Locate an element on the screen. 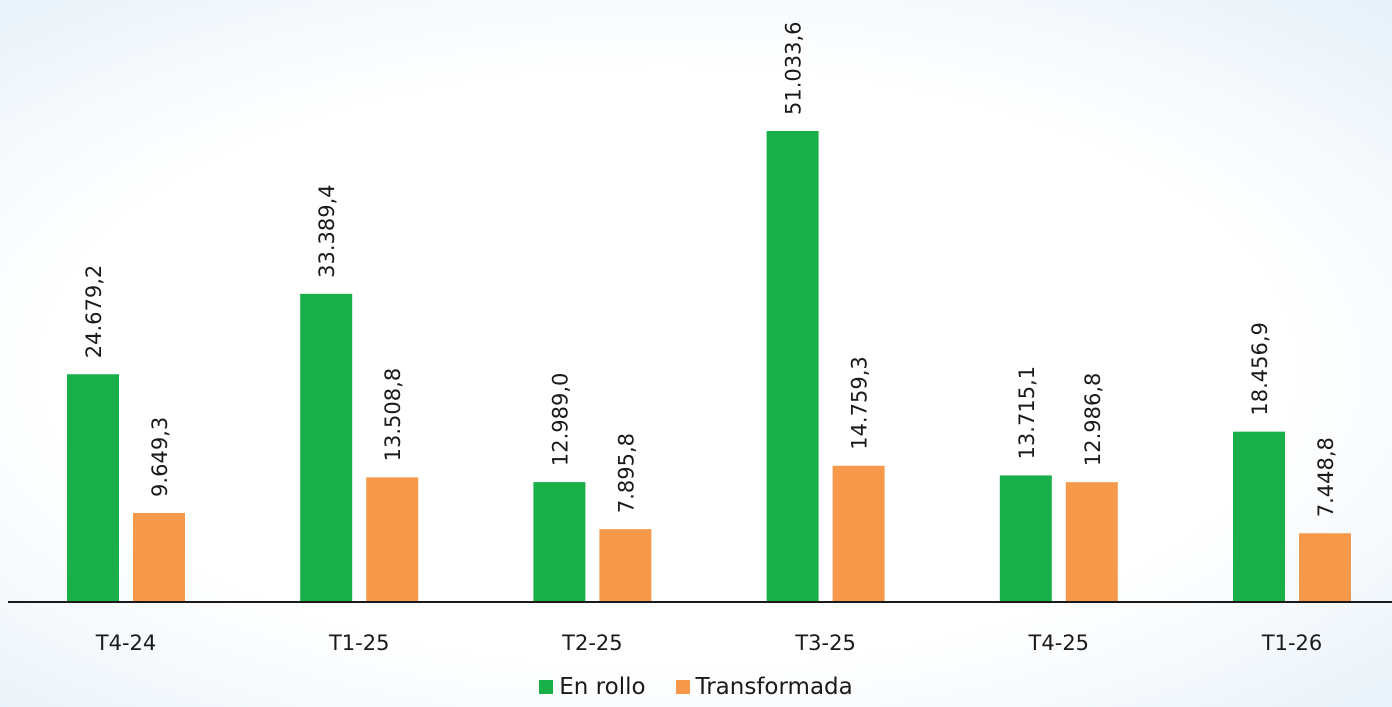 The width and height of the screenshot is (1392, 707). x-tick-label-t4-24: T4-24 is located at coordinates (126, 643).